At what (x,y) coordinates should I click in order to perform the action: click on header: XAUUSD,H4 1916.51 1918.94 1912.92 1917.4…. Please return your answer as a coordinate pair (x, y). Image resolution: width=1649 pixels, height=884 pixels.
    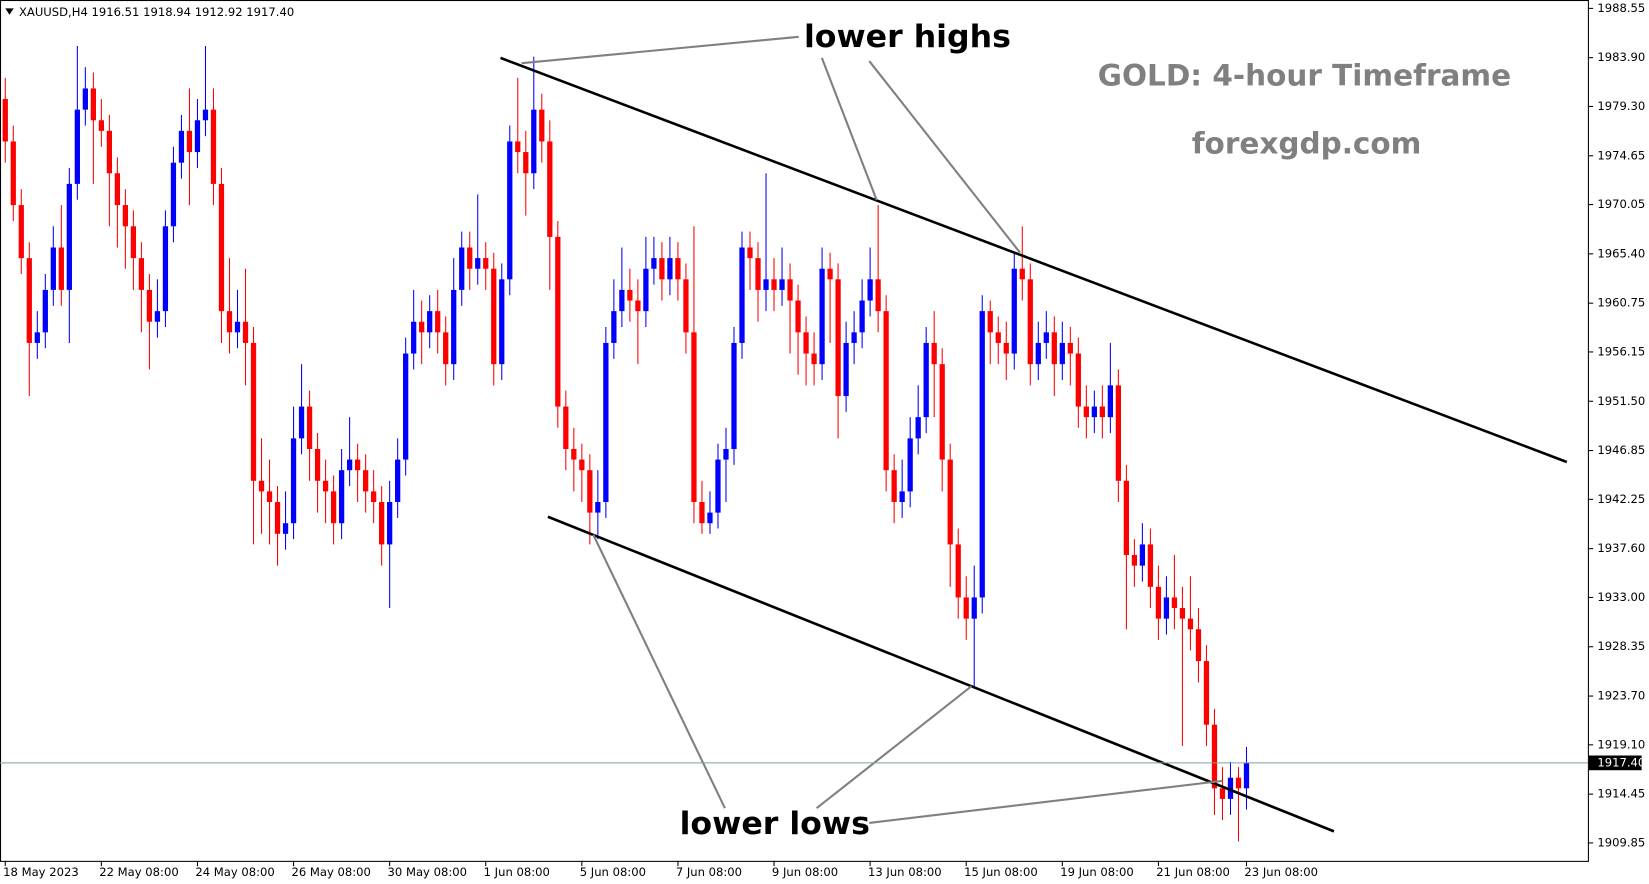
    Looking at the image, I should click on (156, 12).